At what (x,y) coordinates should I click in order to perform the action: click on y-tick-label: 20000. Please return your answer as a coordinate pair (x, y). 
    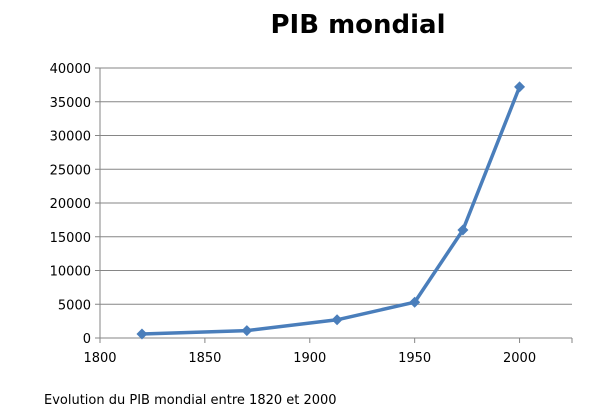
    Looking at the image, I should click on (70, 204).